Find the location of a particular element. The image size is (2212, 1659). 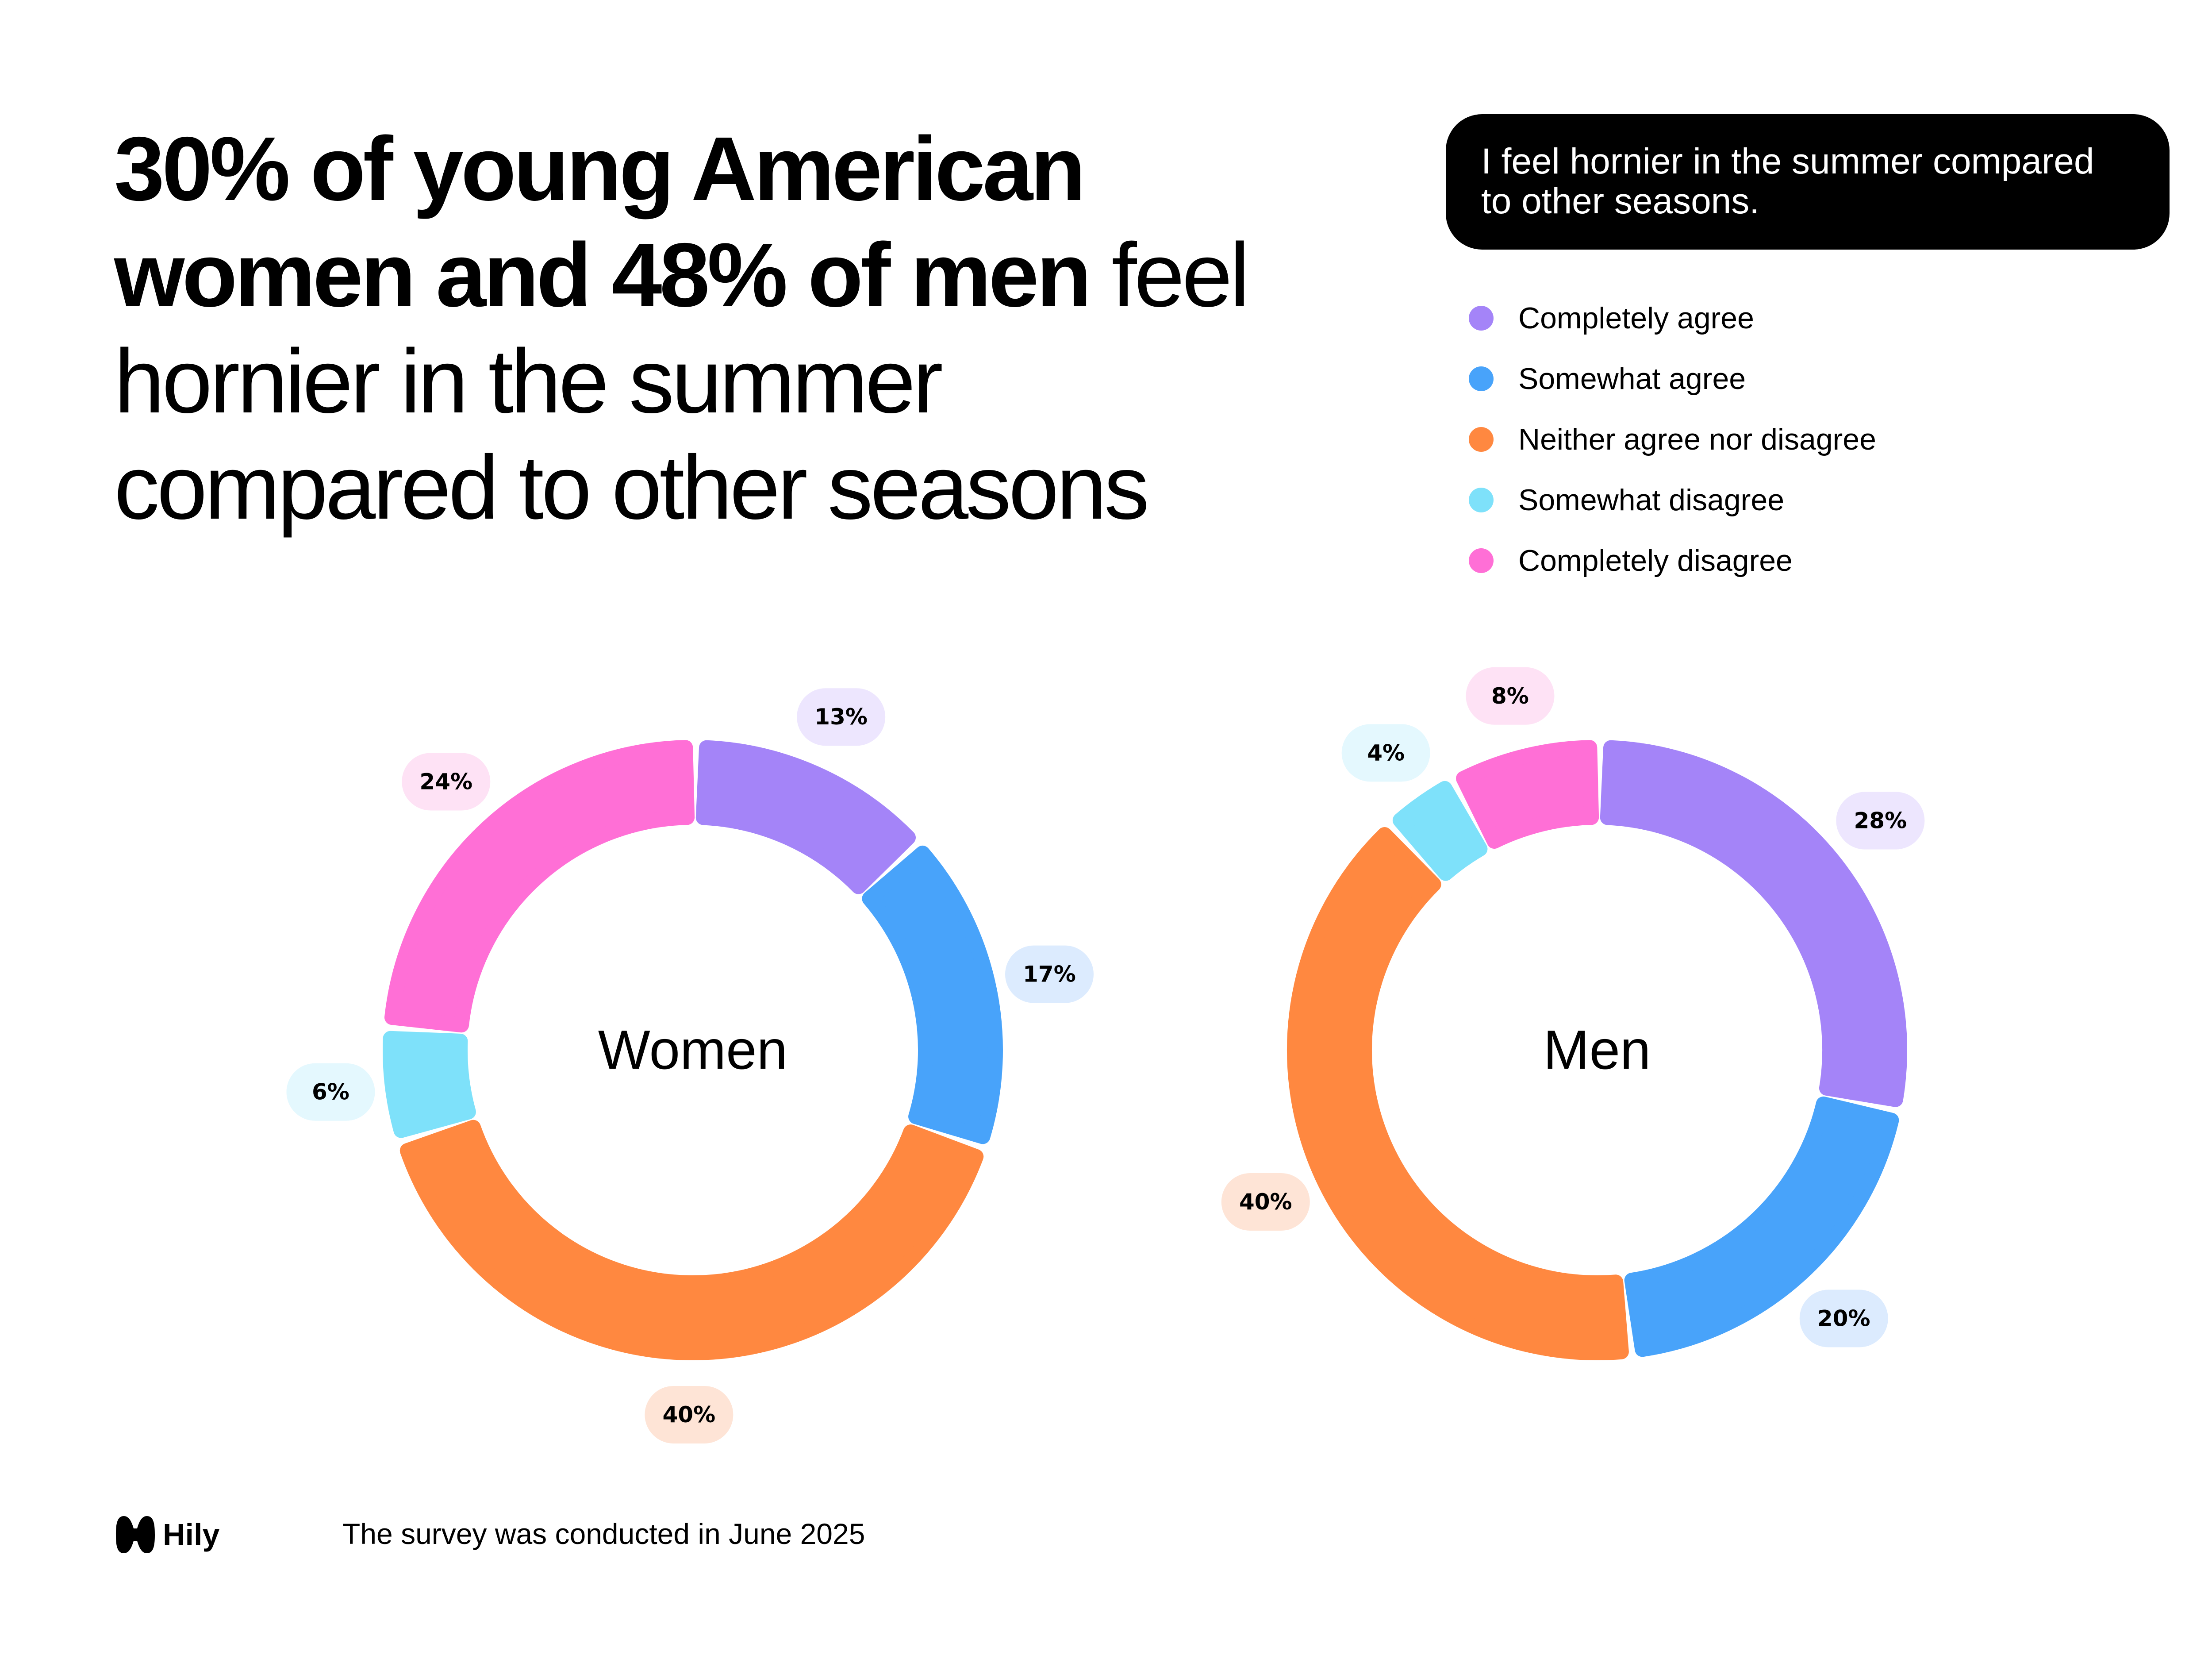

legend-item-completely-agree: Completely agree is located at coordinates (1673, 318).